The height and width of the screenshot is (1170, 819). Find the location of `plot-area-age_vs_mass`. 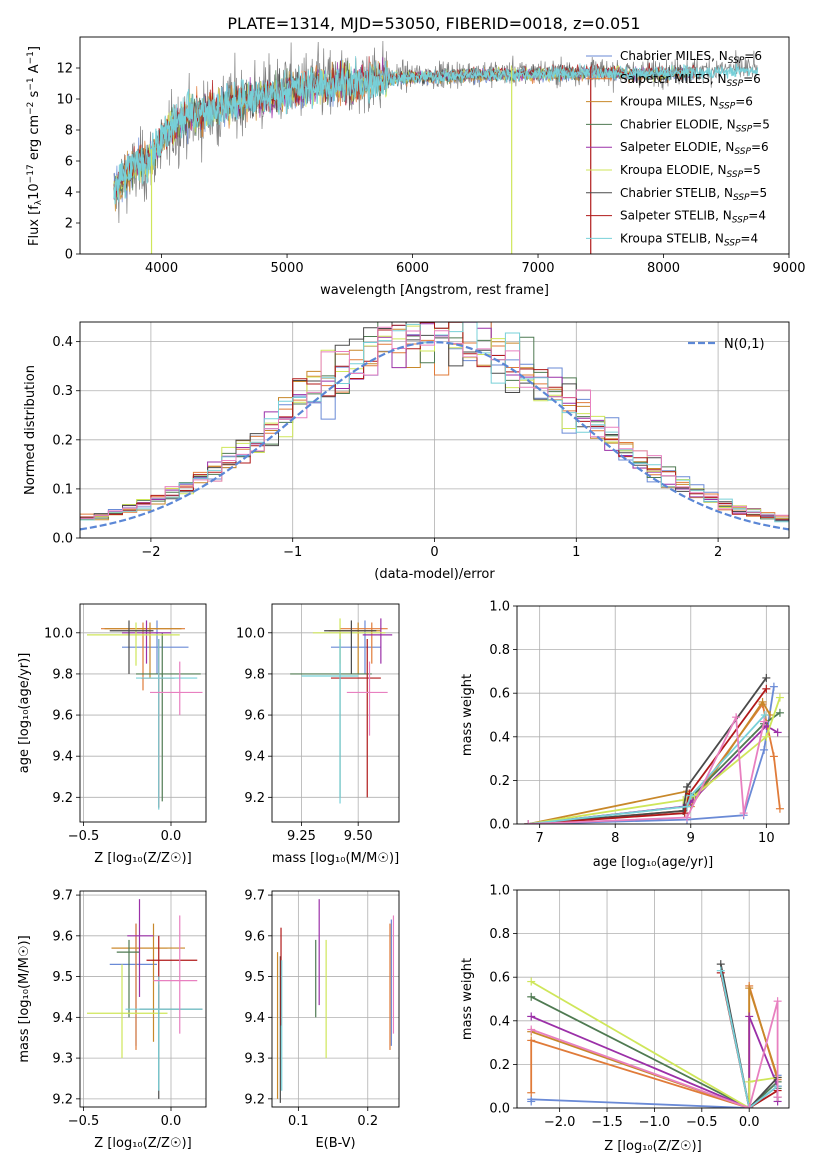

plot-area-age_vs_mass is located at coordinates (335, 713).